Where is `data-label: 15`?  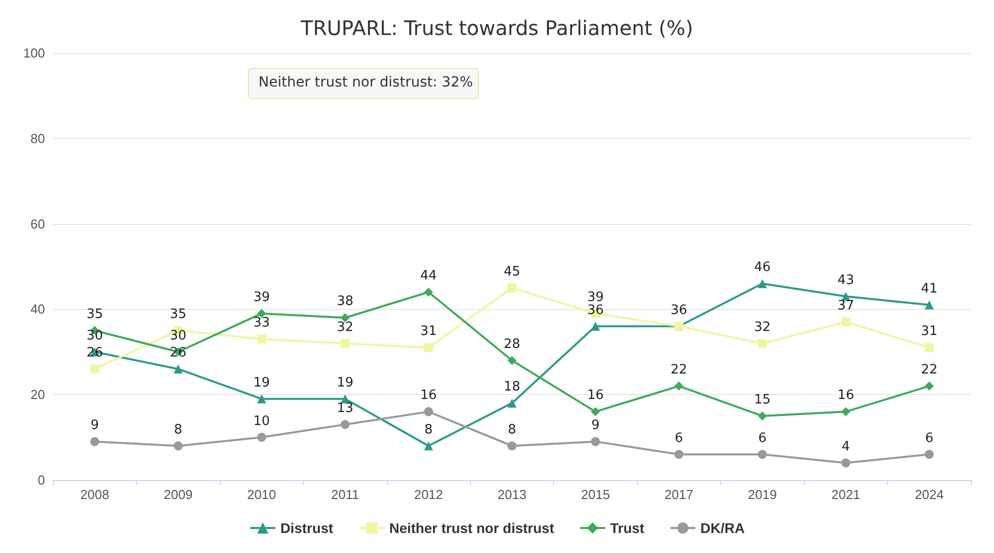 data-label: 15 is located at coordinates (762, 400).